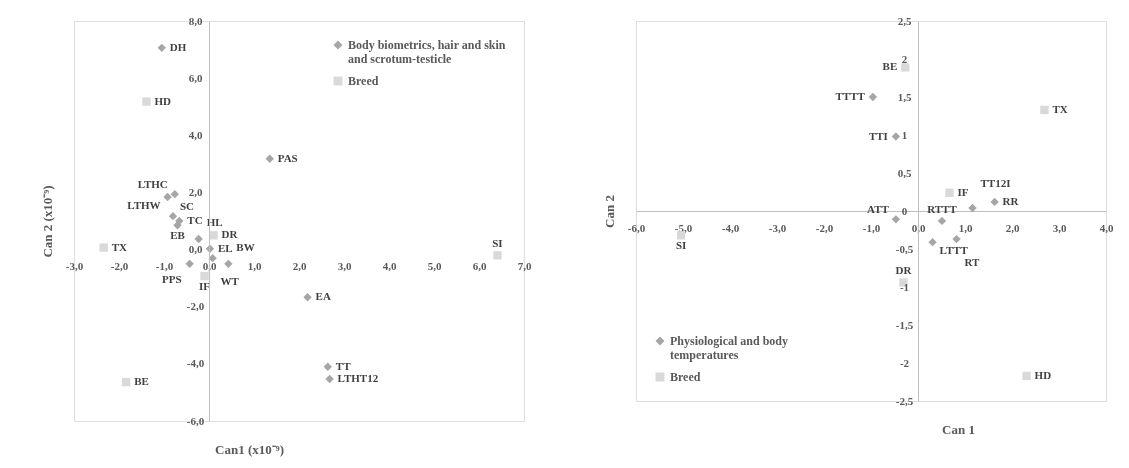 The image size is (1129, 468). What do you see at coordinates (225, 247) in the screenshot?
I see `annotation: EL` at bounding box center [225, 247].